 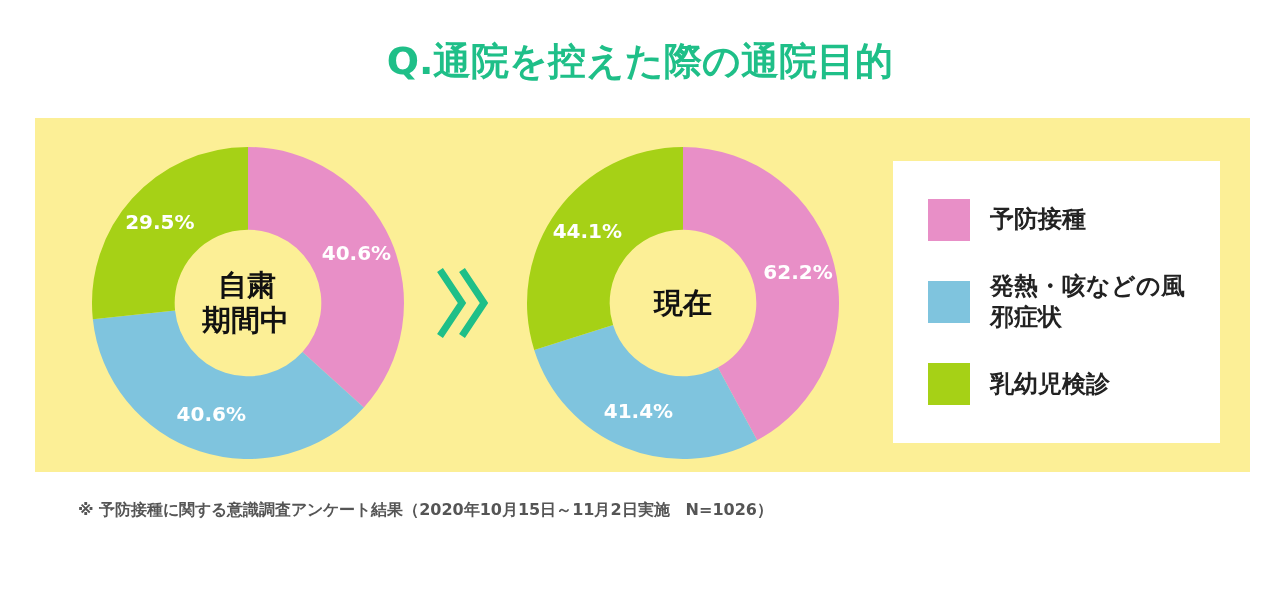 What do you see at coordinates (638, 411) in the screenshot?
I see `data-label: 41.4%` at bounding box center [638, 411].